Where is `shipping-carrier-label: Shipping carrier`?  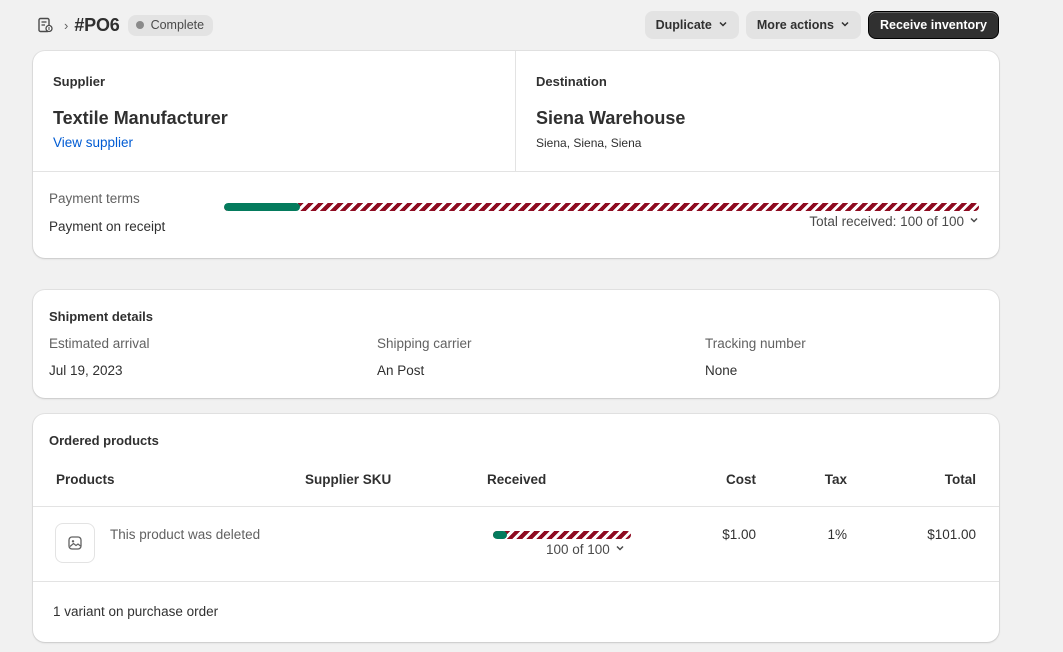 shipping-carrier-label: Shipping carrier is located at coordinates (424, 343).